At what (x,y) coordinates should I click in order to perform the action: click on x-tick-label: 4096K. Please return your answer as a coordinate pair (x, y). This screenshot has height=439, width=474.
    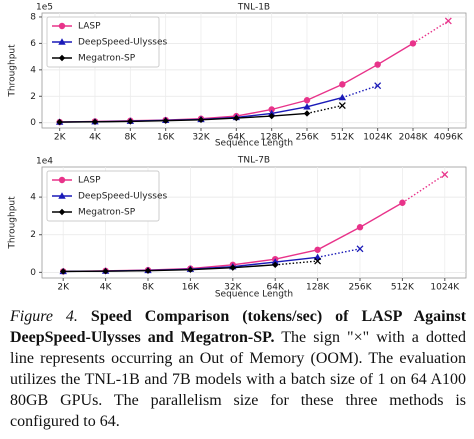
    Looking at the image, I should click on (449, 138).